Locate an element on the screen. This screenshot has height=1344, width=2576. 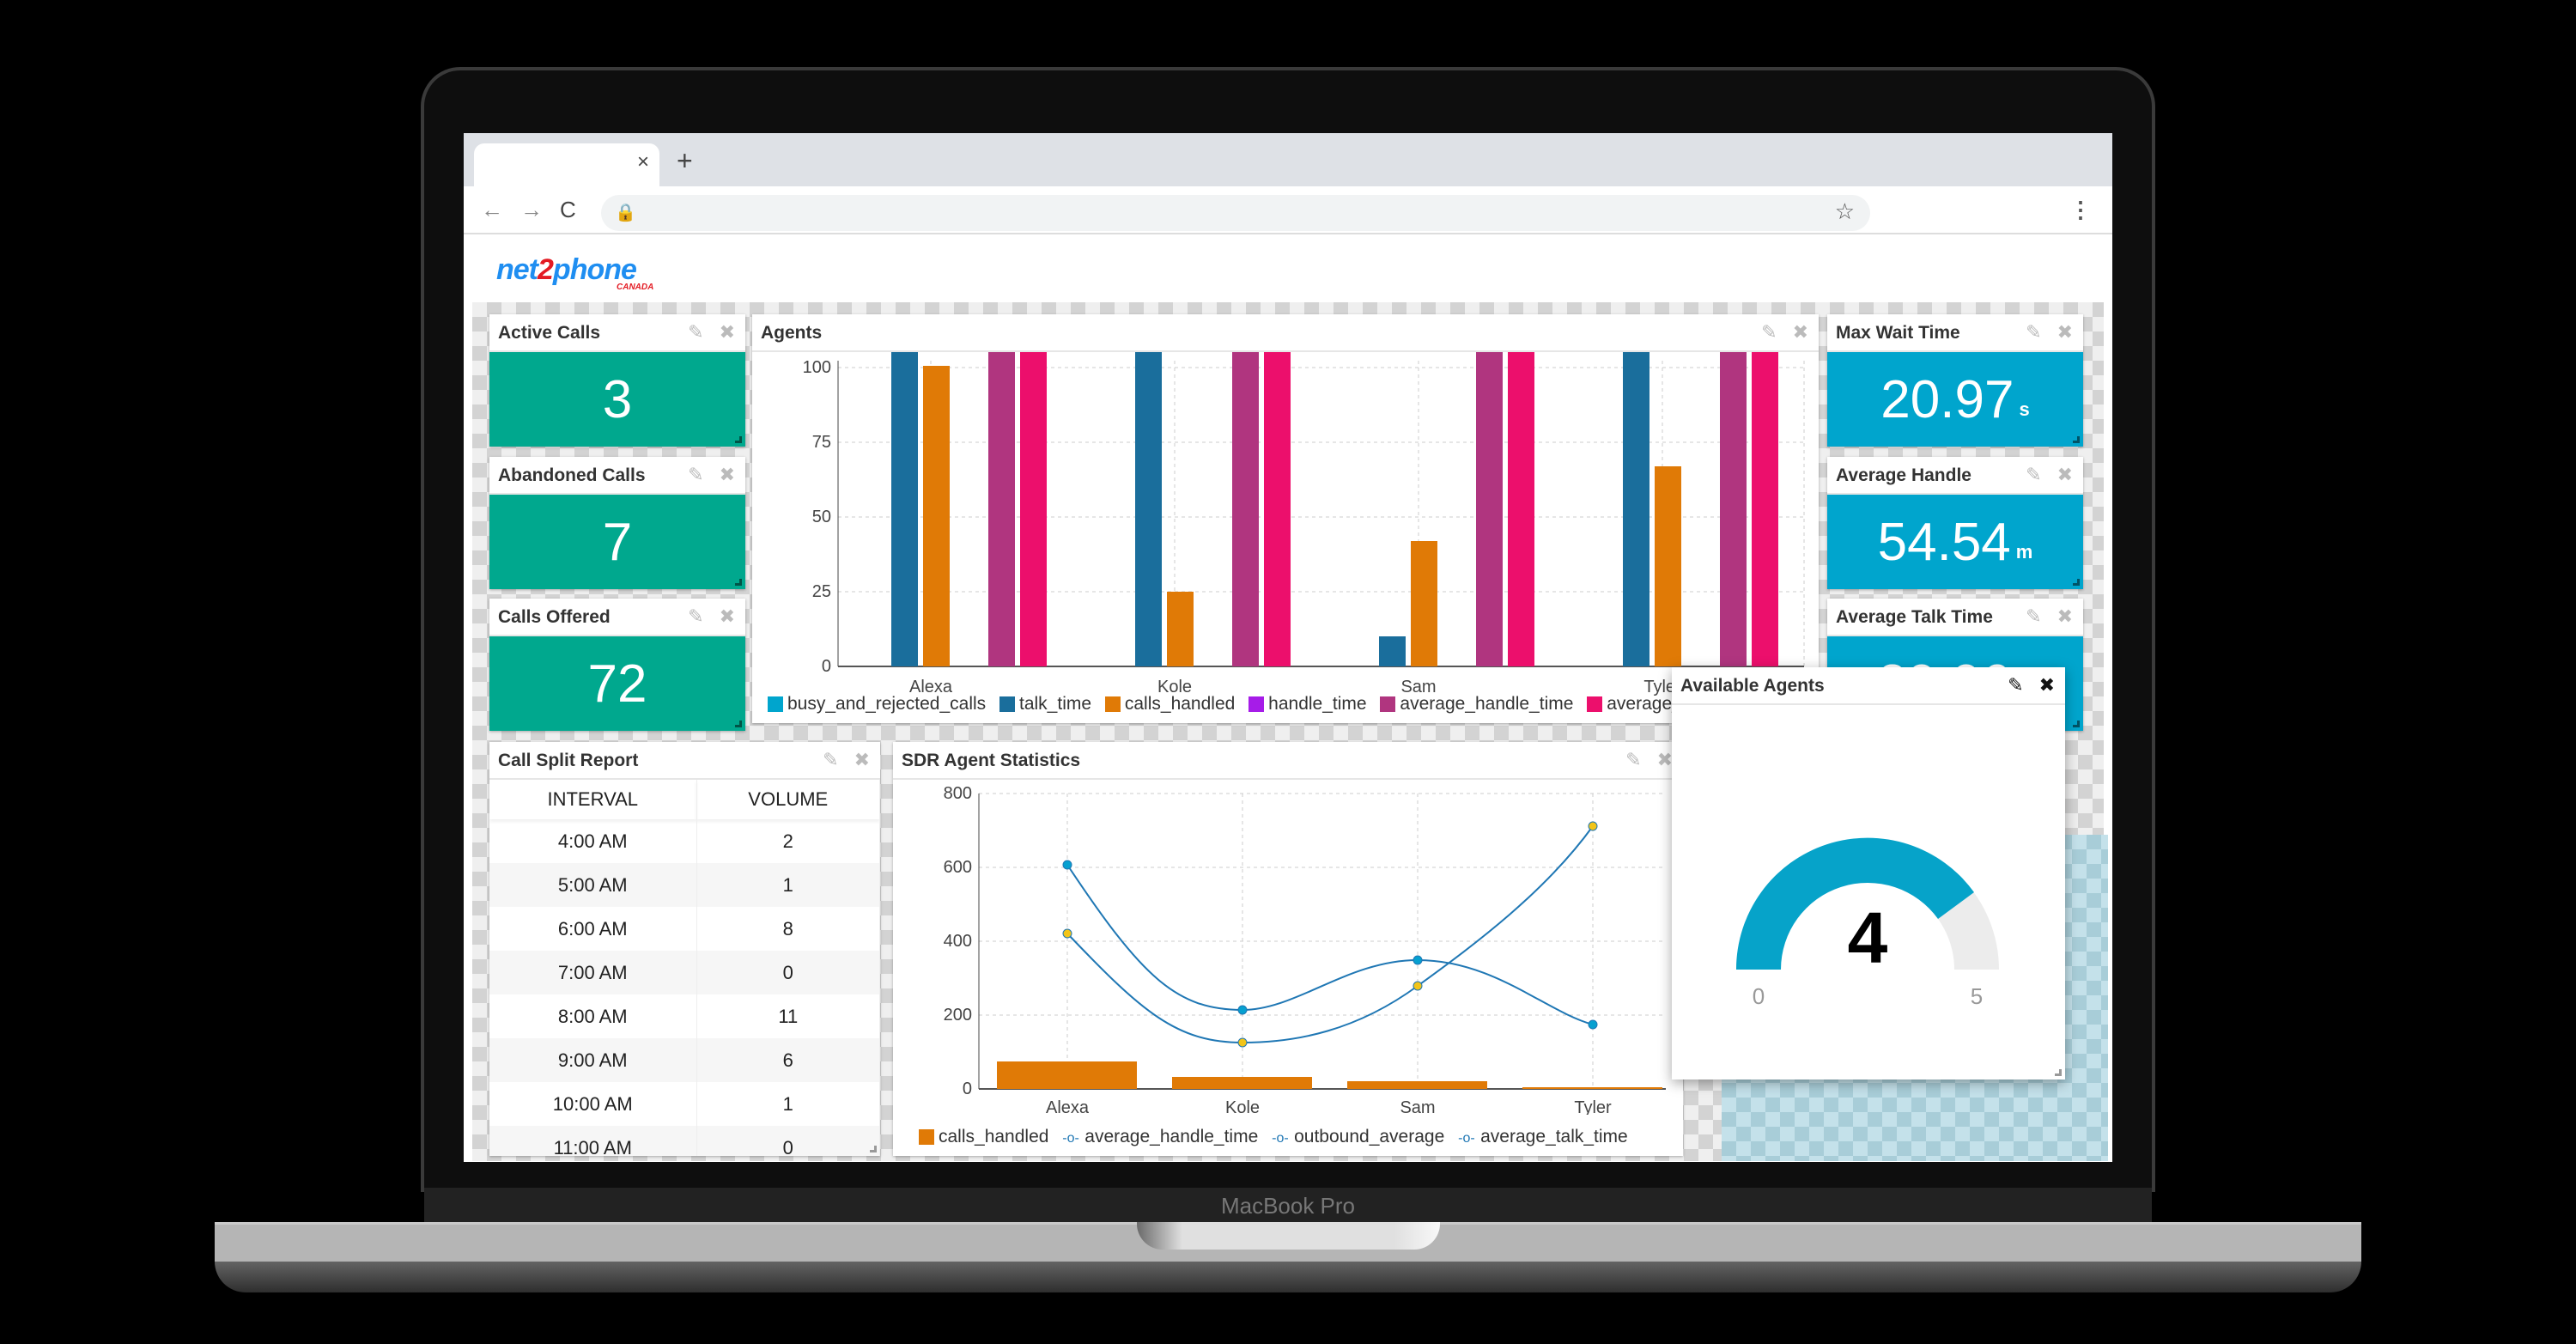
kpi-value: 72 is located at coordinates (617, 684).